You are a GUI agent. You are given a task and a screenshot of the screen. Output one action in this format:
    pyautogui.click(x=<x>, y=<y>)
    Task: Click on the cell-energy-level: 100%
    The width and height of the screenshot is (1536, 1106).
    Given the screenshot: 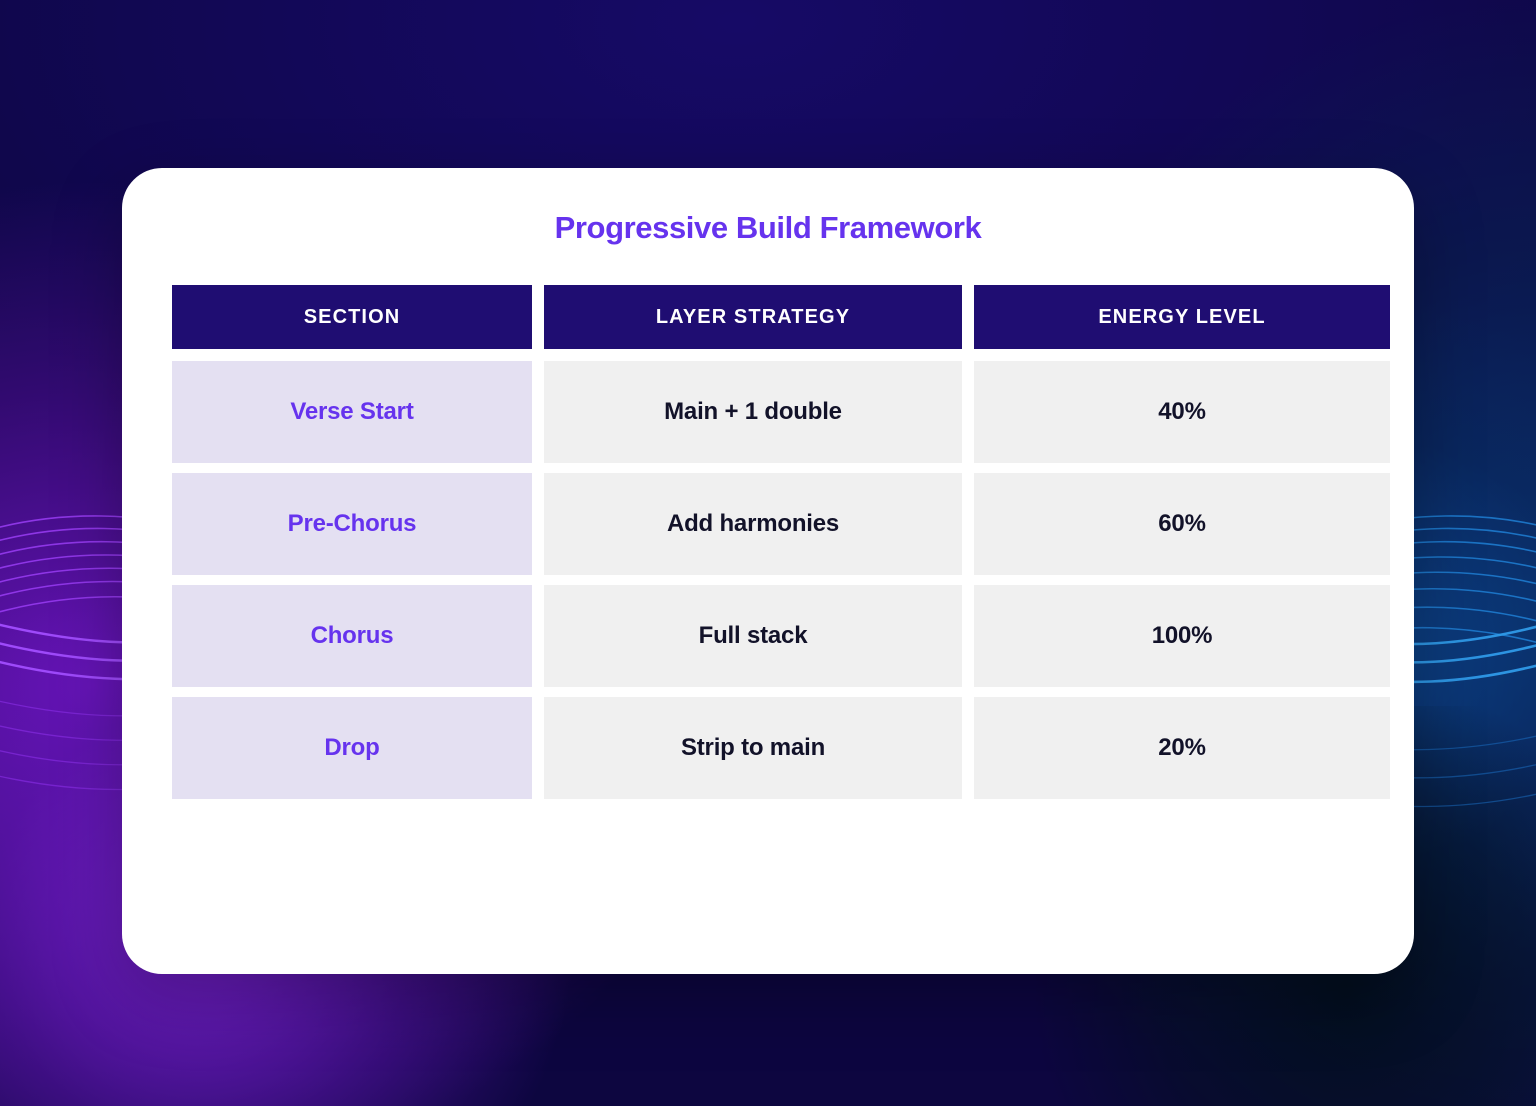 What is the action you would take?
    pyautogui.click(x=1182, y=636)
    